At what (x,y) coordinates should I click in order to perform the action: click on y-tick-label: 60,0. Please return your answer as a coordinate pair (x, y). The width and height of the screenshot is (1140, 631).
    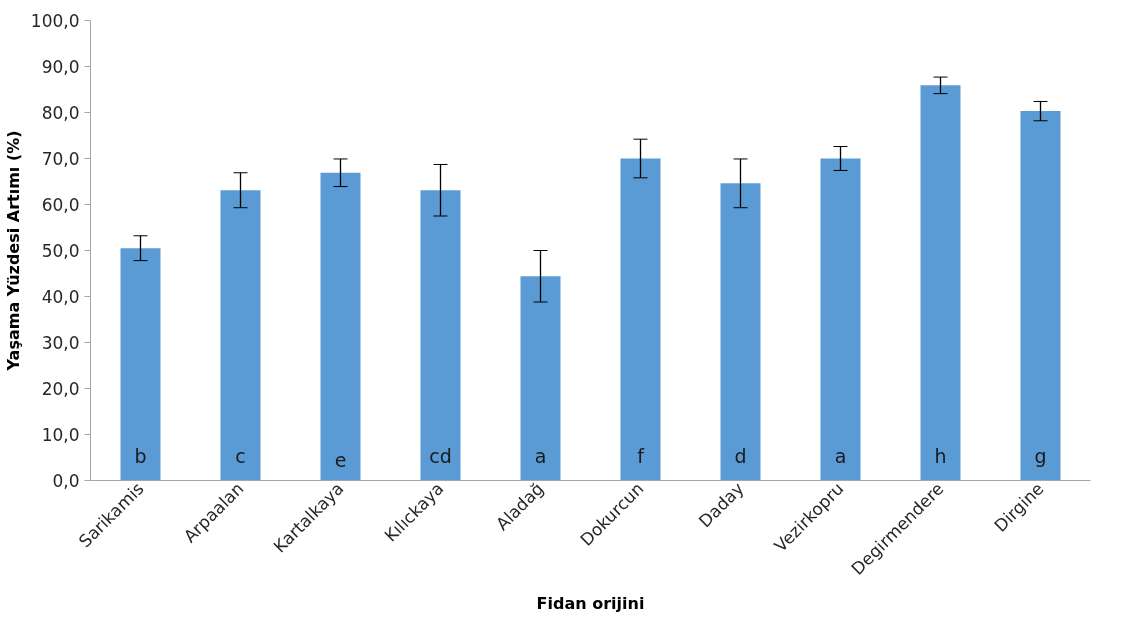
    Looking at the image, I should click on (60, 205).